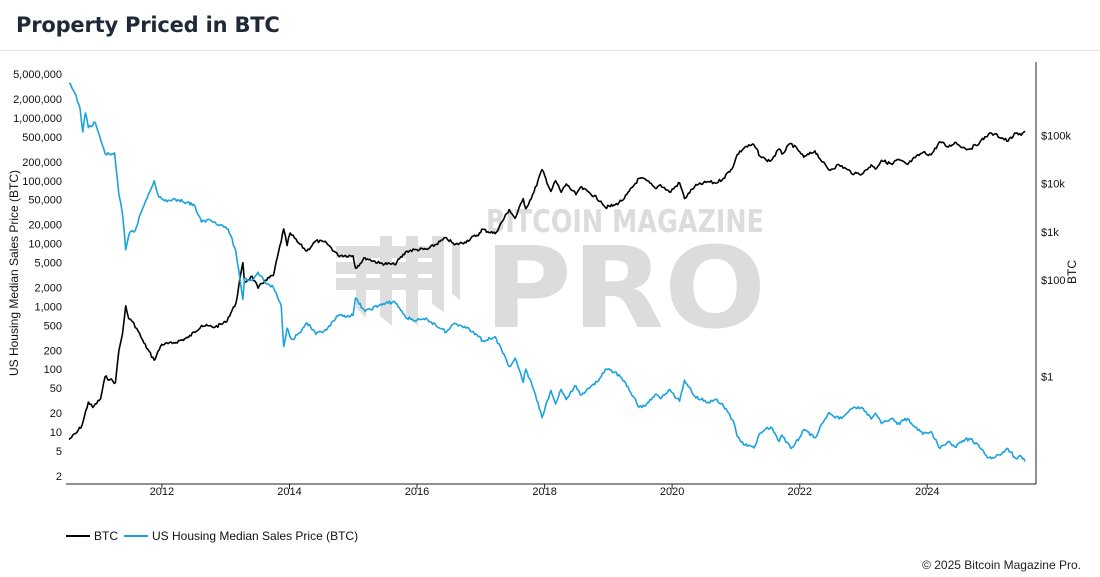  Describe the element at coordinates (56, 433) in the screenshot. I see `left-axis-tick-label: 10` at that location.